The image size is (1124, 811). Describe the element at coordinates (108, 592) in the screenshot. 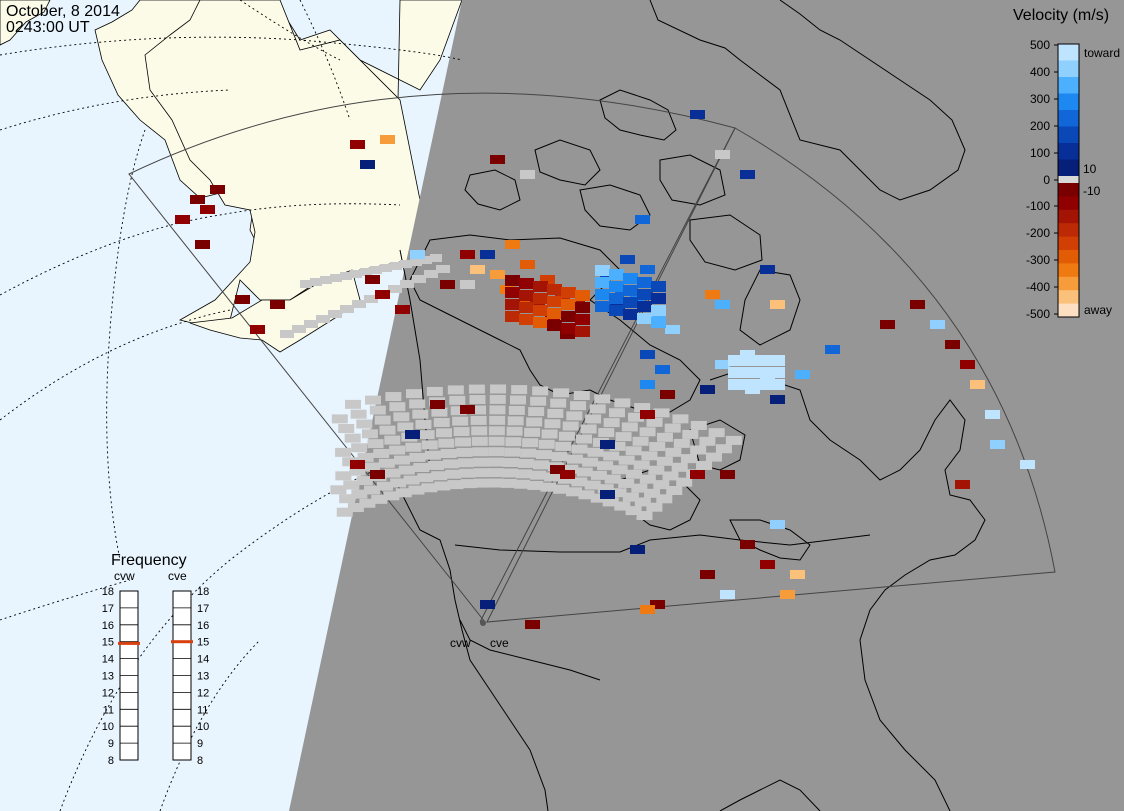

I see `frequency-level-label: 18` at that location.